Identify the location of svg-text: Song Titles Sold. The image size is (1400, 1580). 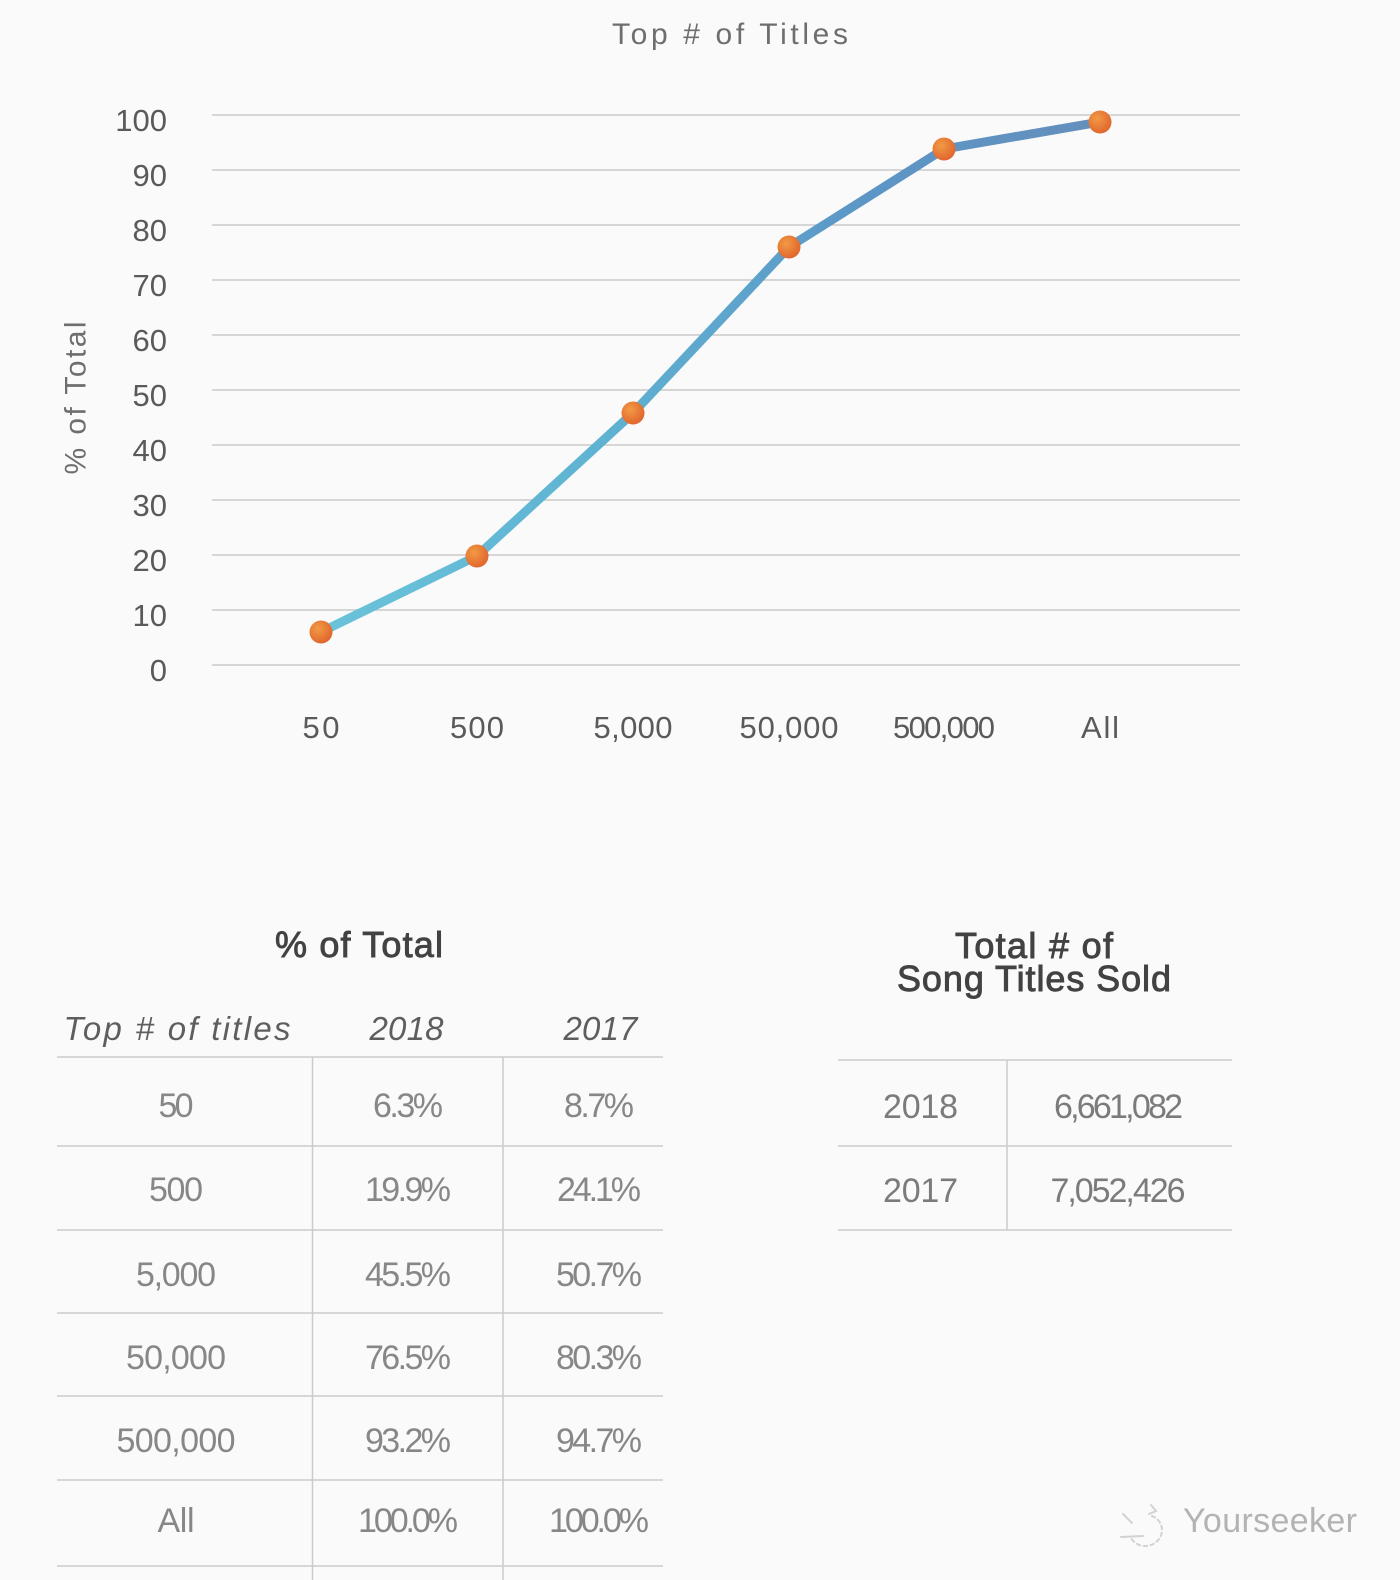
(1034, 978).